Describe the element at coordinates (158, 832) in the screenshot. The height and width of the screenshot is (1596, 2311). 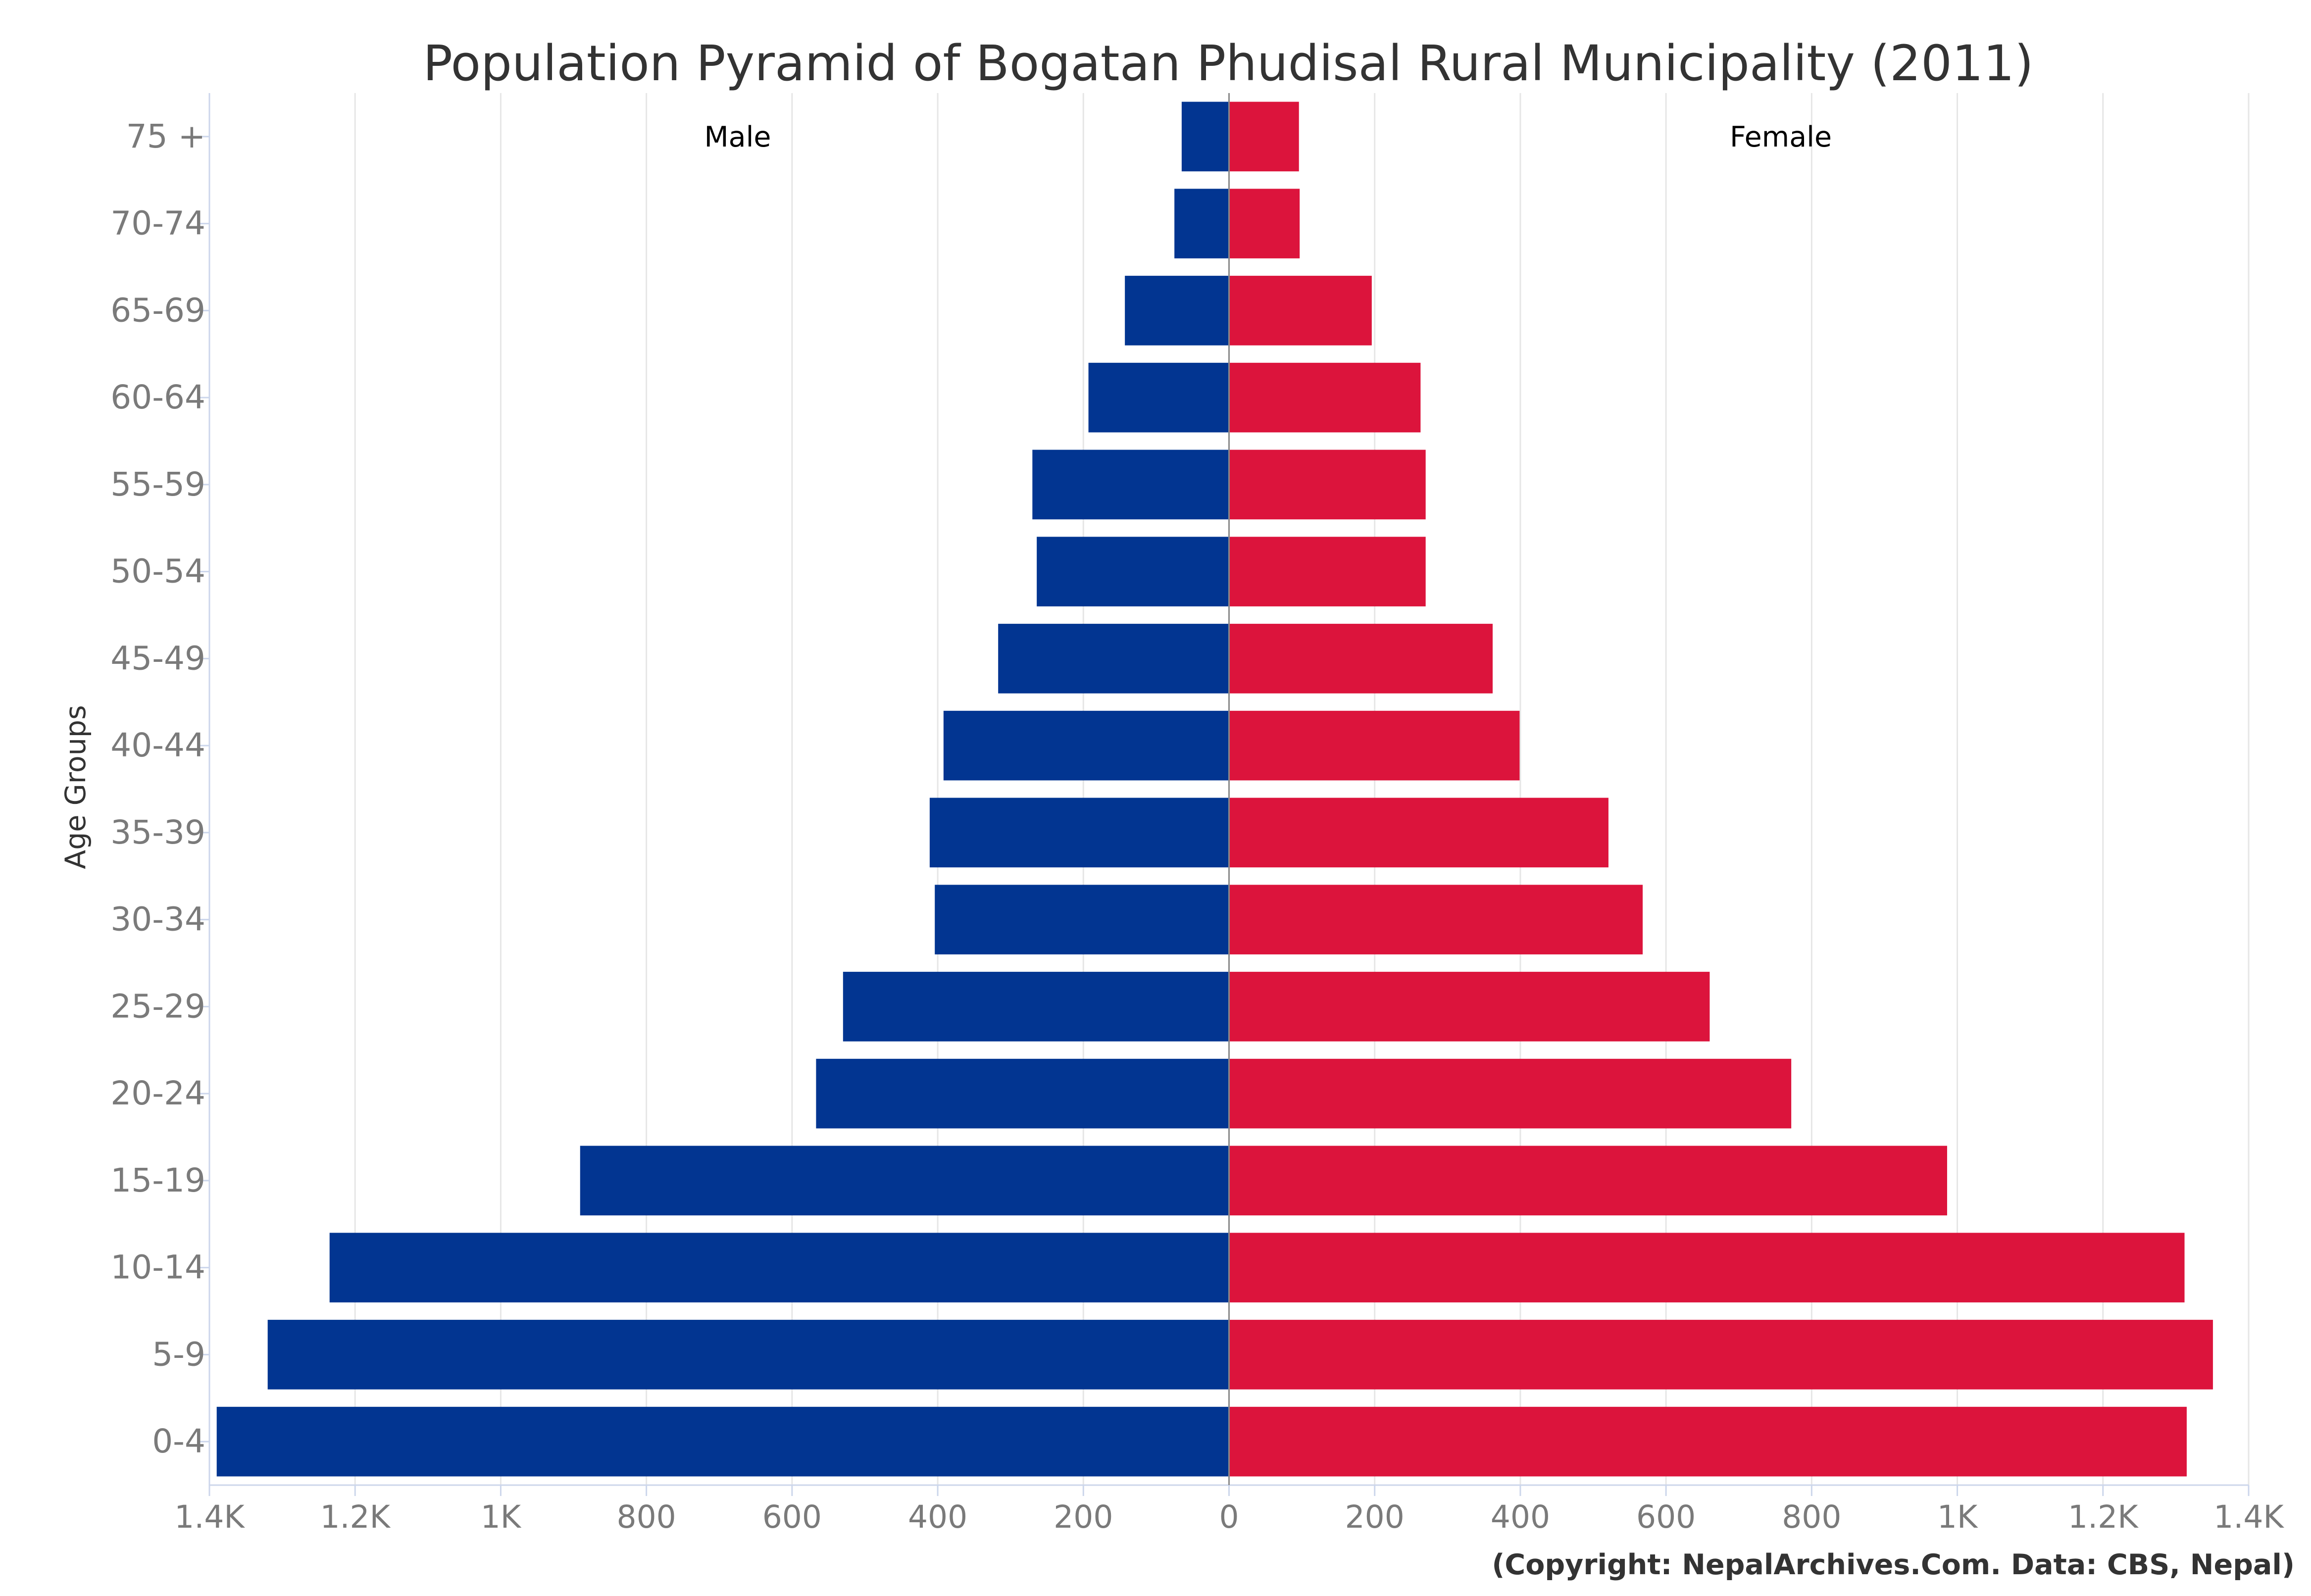
I see `y-tick-label: 35-39` at that location.